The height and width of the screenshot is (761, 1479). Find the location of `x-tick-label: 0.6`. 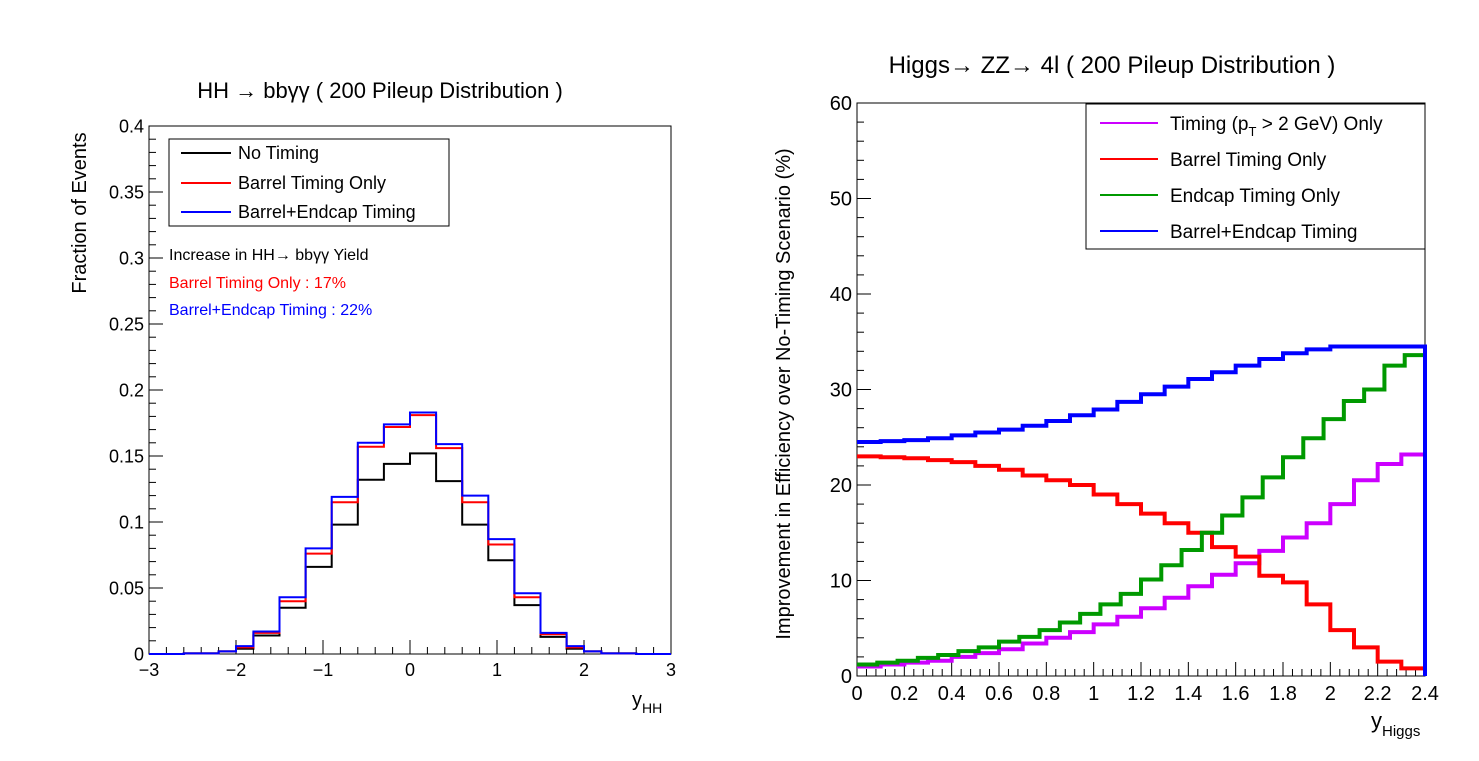

x-tick-label: 0.6 is located at coordinates (999, 694).